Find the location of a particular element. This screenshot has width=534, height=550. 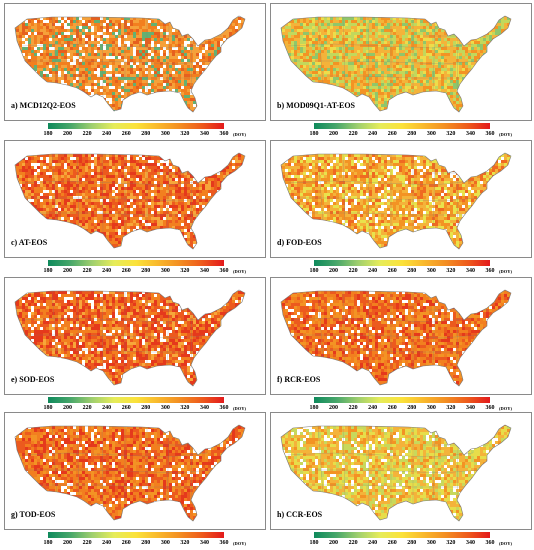

panel-label-h: h) CCR-EOS is located at coordinates (299, 514).